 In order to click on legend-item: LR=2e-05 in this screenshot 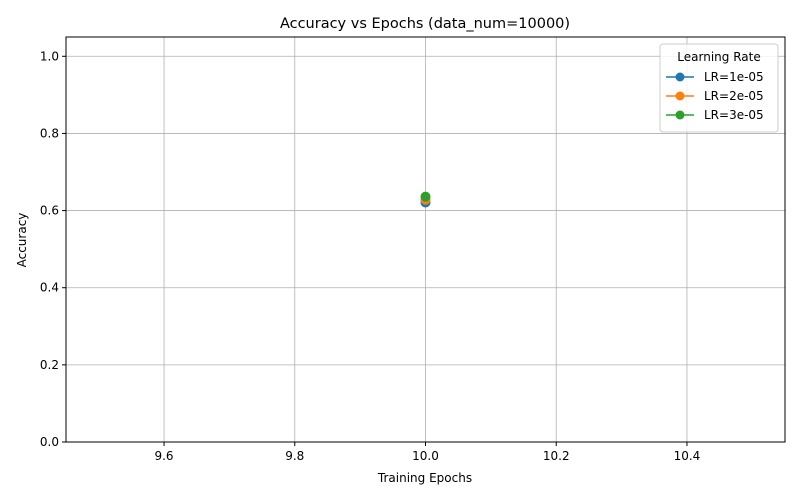, I will do `click(715, 96)`.